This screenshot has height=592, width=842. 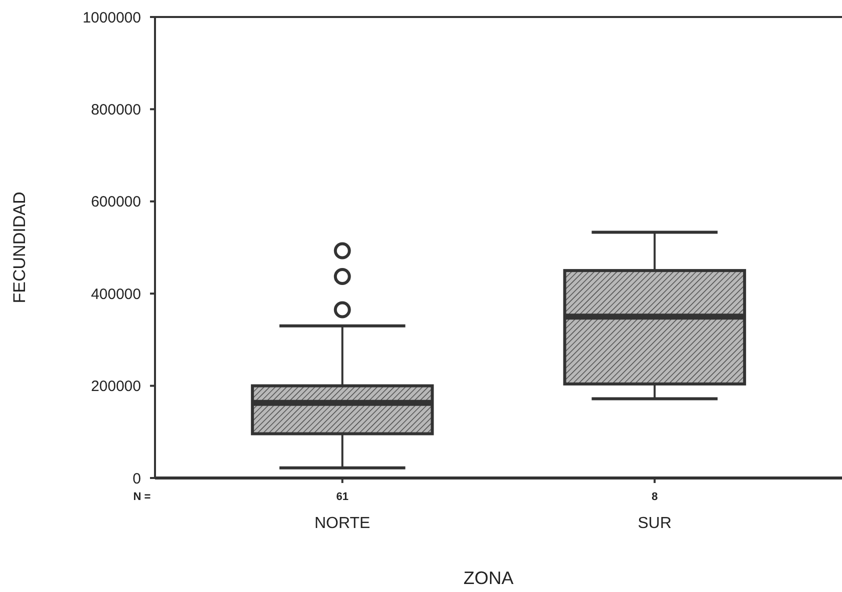 What do you see at coordinates (115, 294) in the screenshot?
I see `y-tick-label: 400000` at bounding box center [115, 294].